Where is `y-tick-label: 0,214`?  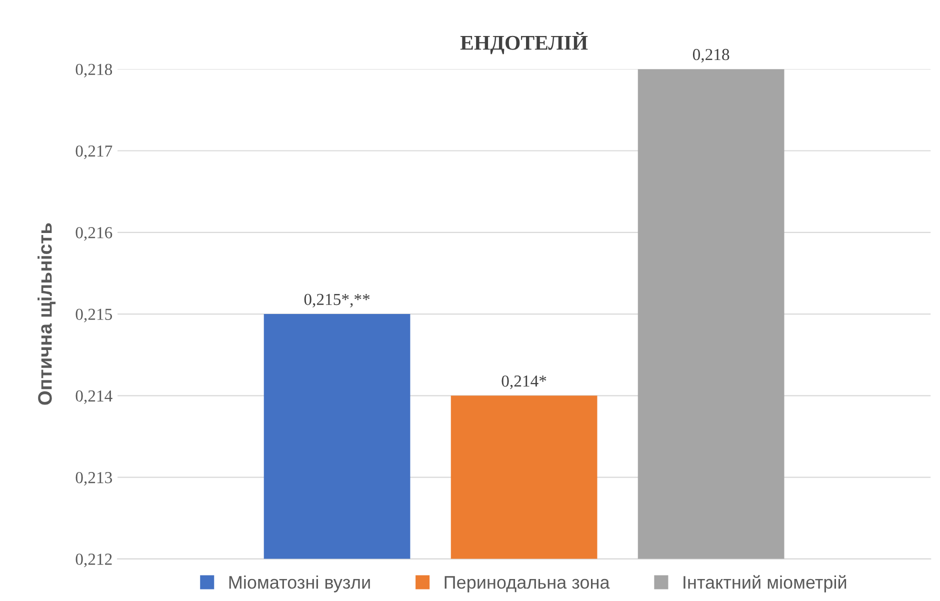
y-tick-label: 0,214 is located at coordinates (94, 397).